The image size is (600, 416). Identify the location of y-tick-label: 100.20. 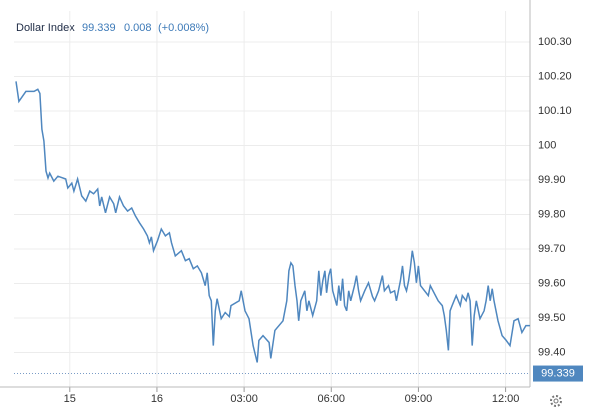
(555, 76).